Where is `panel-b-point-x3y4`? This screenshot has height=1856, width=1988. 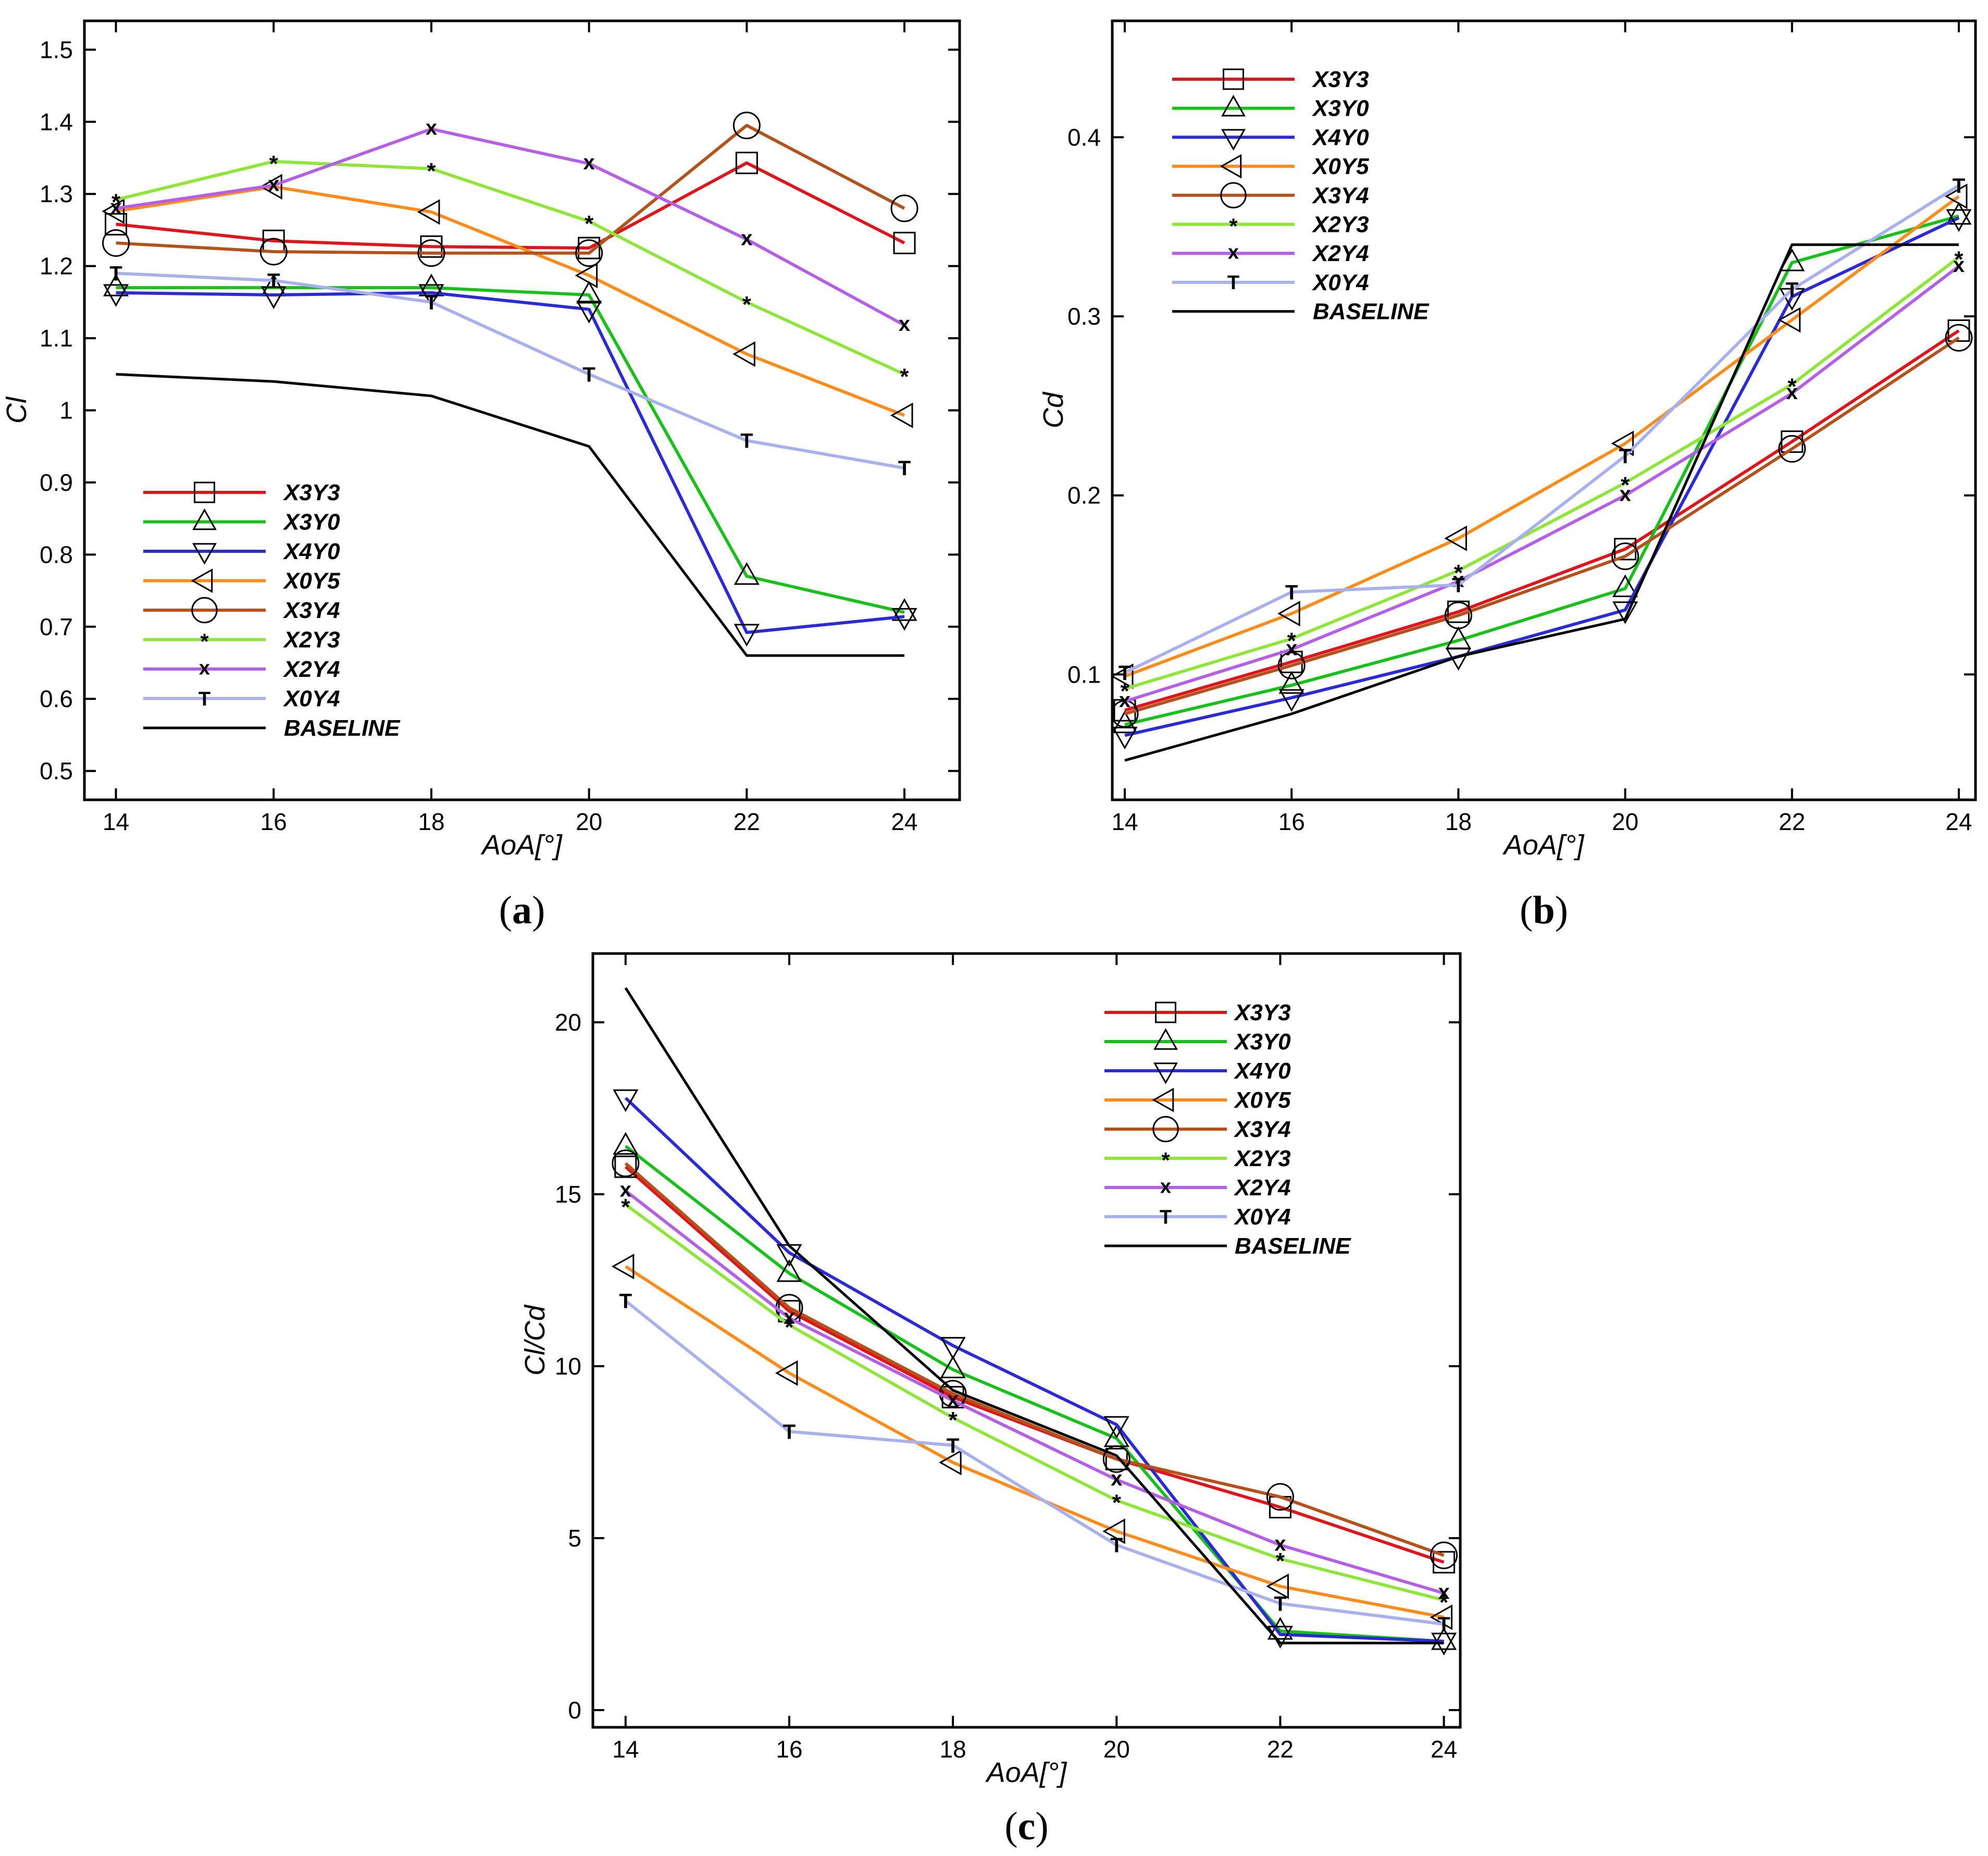 panel-b-point-x3y4 is located at coordinates (1458, 615).